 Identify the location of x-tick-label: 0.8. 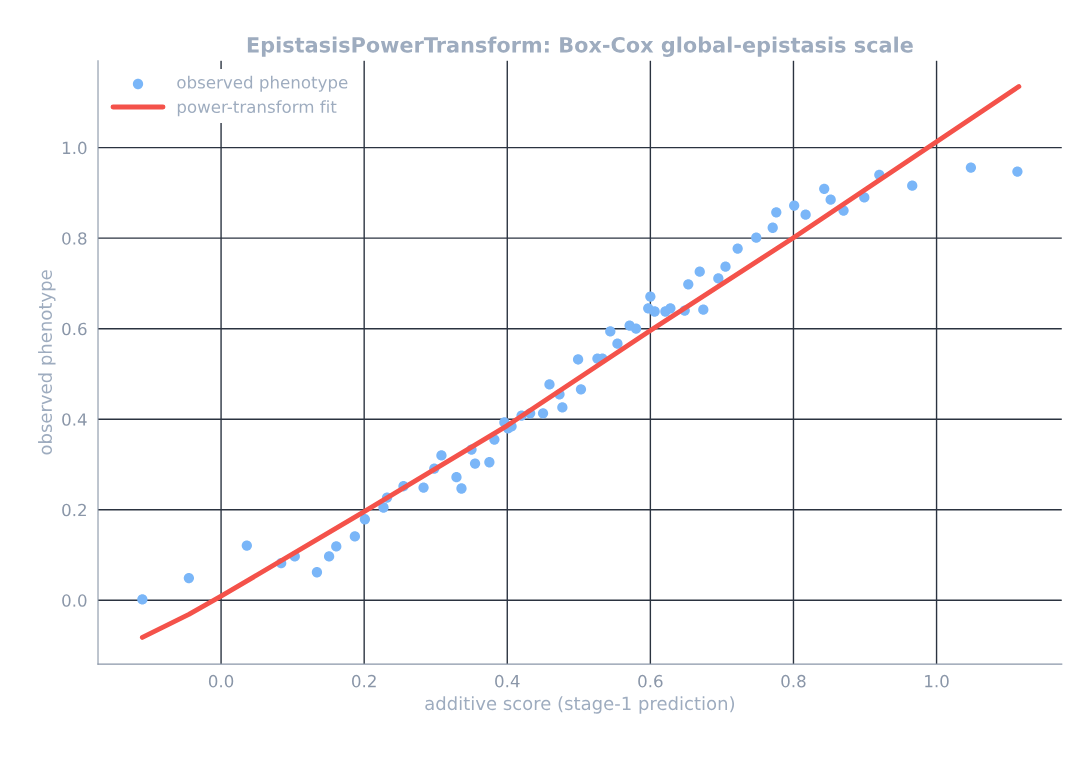
(793, 681).